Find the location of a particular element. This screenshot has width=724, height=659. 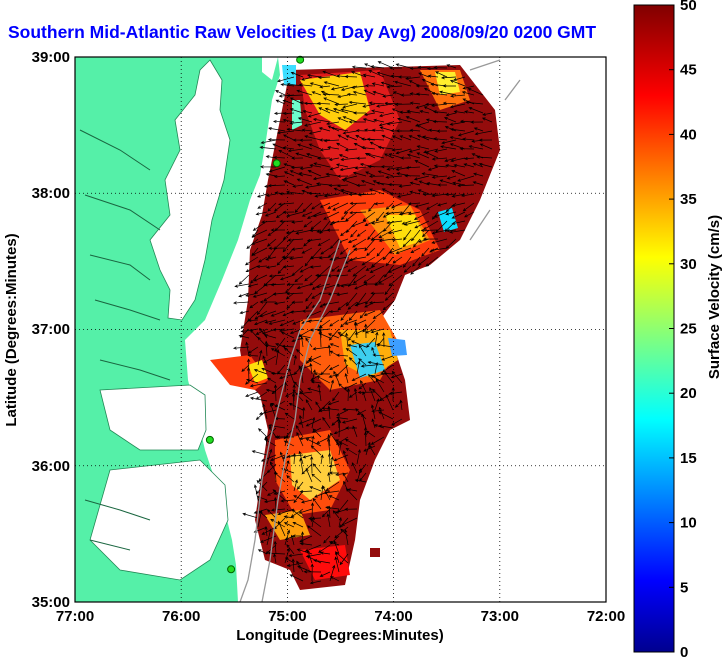

x-axis-label: Longitude (Degrees:Minutes) is located at coordinates (340, 635).